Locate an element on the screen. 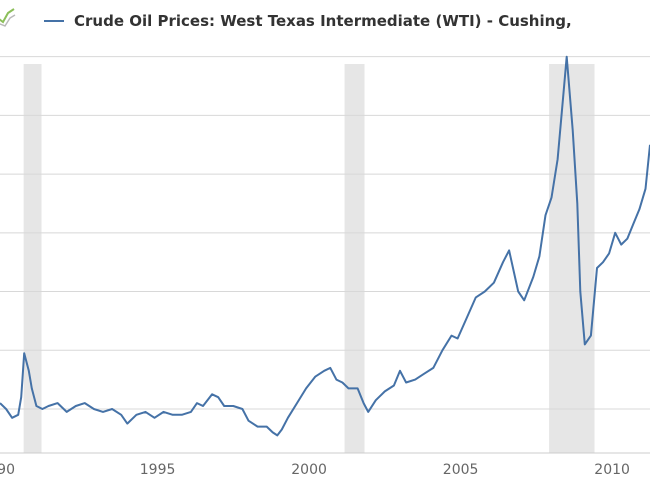 This screenshot has height=487, width=650. legend-line-swatch is located at coordinates (54, 21).